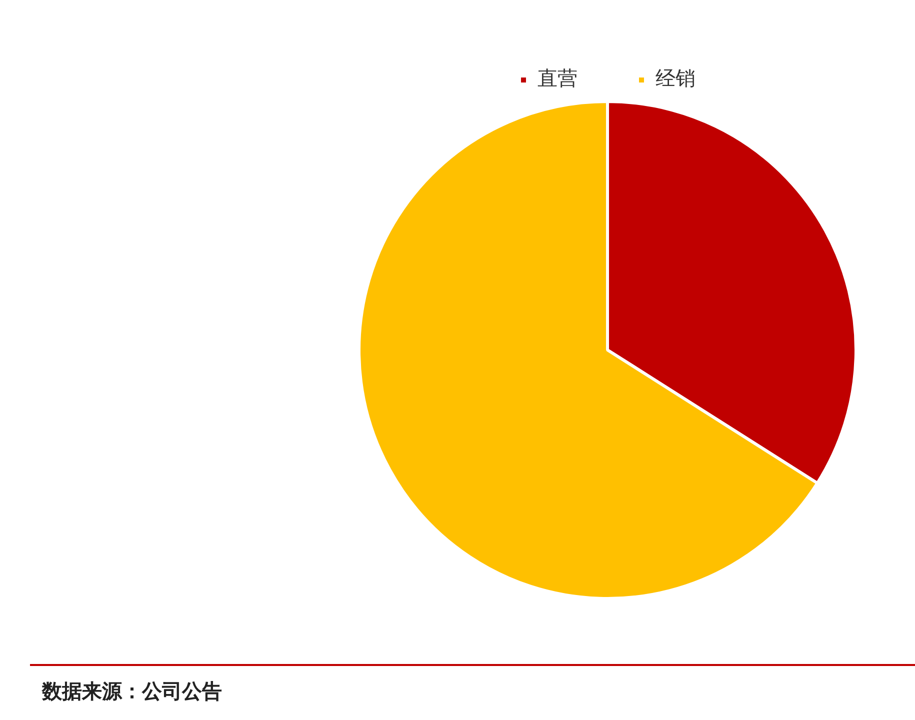 Image resolution: width=915 pixels, height=720 pixels. What do you see at coordinates (132, 691) in the screenshot?
I see `source-note: 数据来源：公司公告` at bounding box center [132, 691].